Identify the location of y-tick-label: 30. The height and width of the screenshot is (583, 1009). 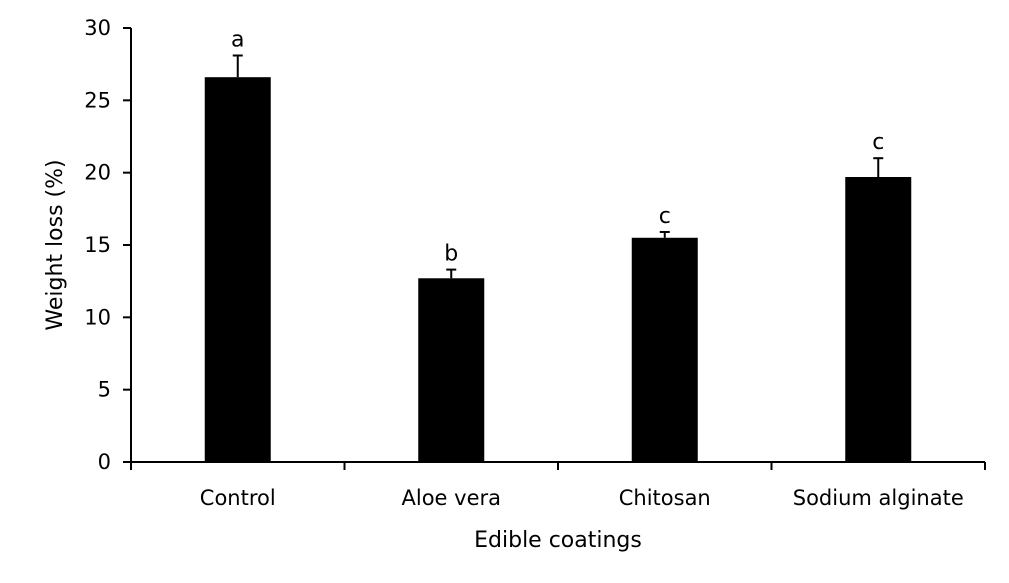
(97, 28).